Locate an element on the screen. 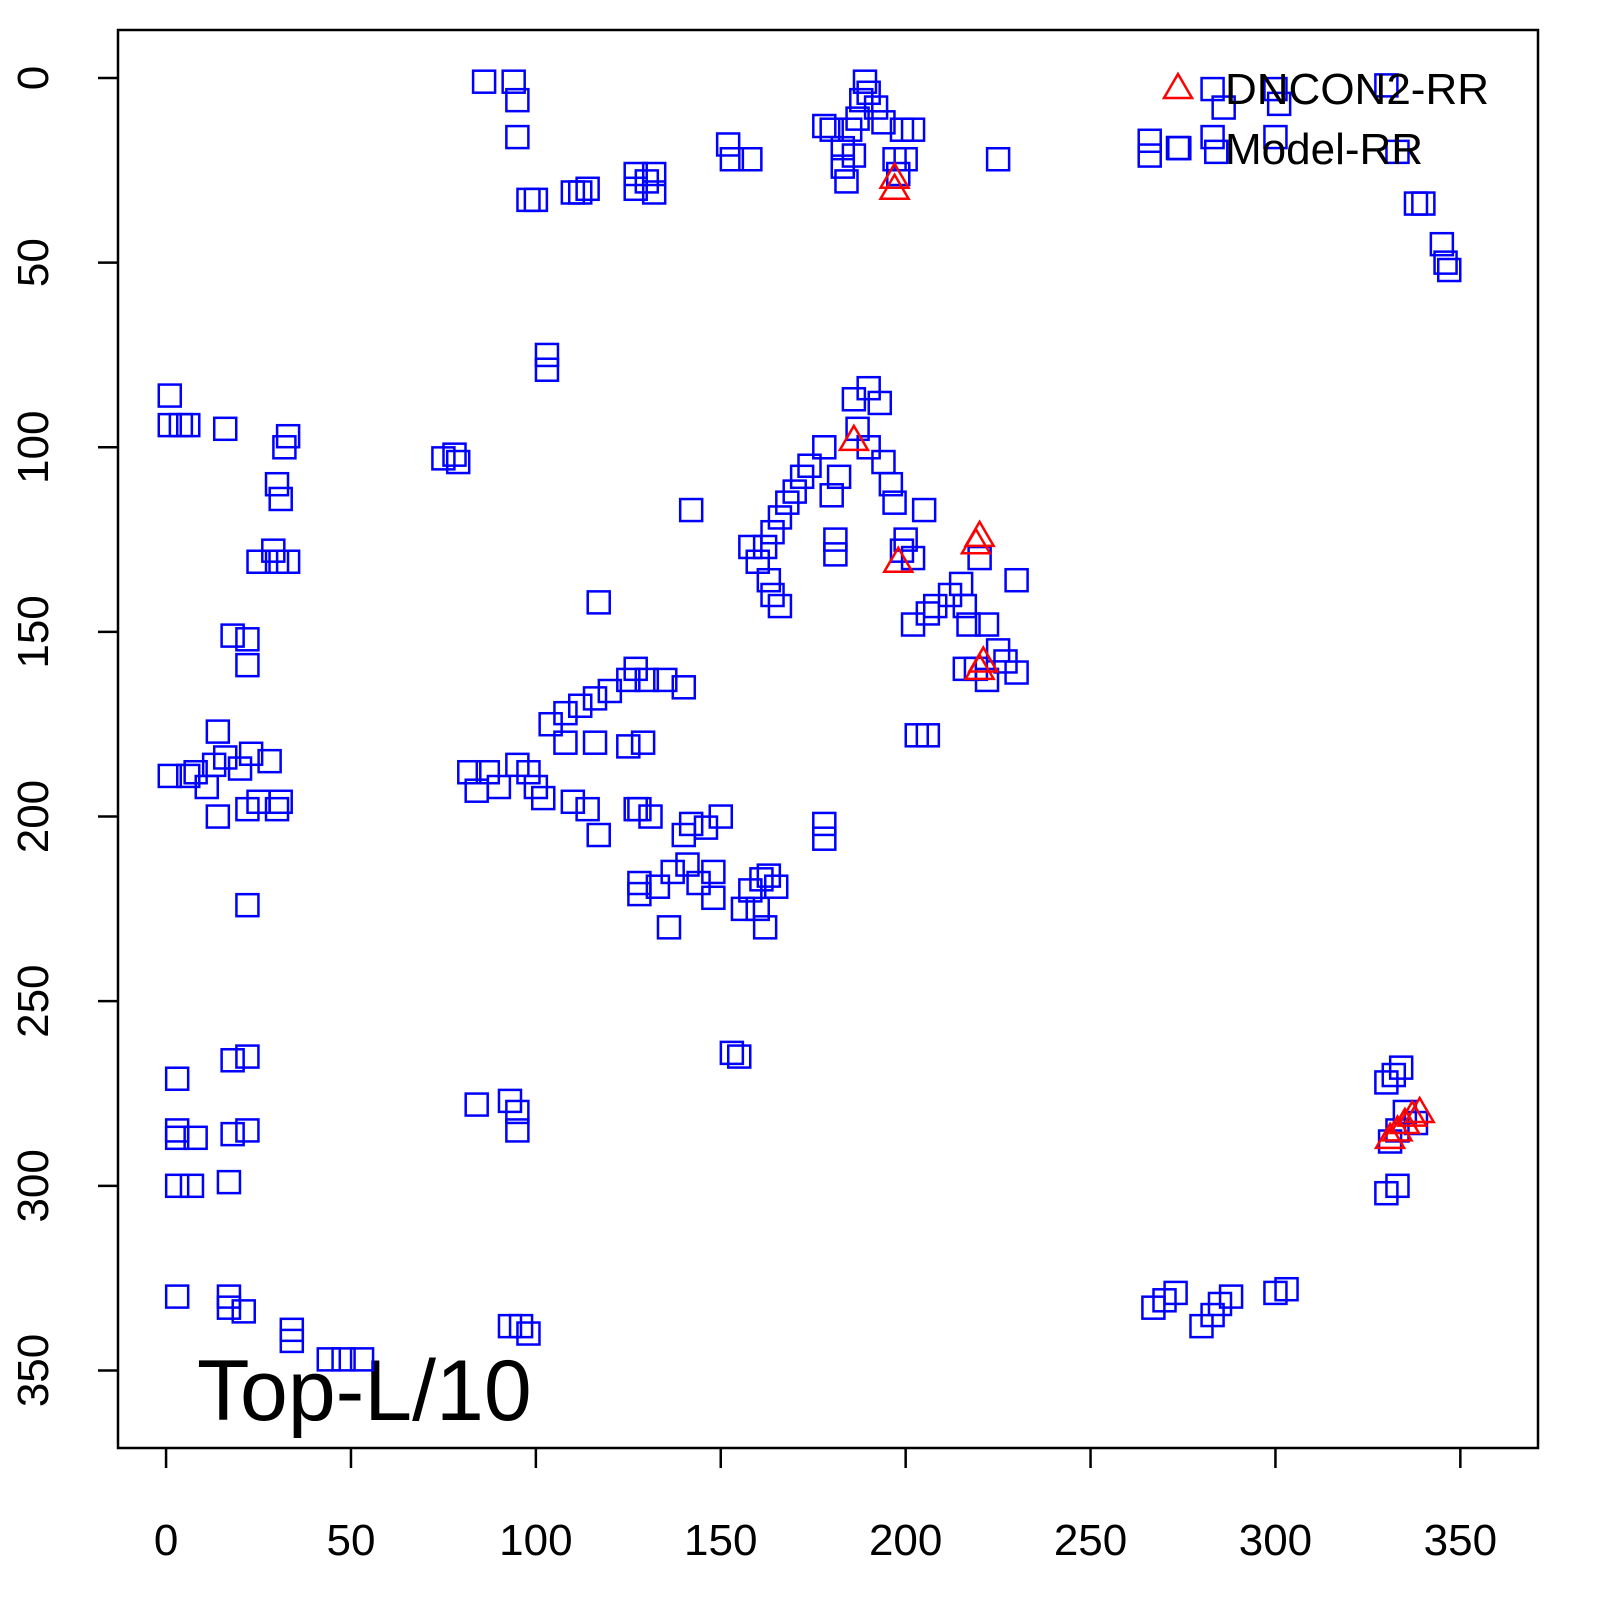  y-tick-label: 0 is located at coordinates (33, 78).